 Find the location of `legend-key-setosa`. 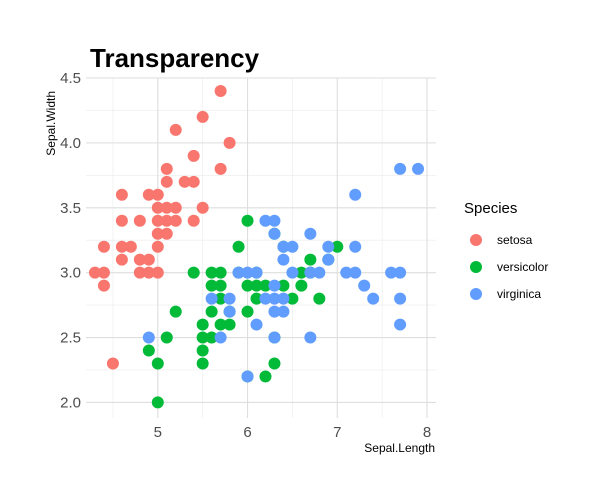

legend-key-setosa is located at coordinates (476, 240).